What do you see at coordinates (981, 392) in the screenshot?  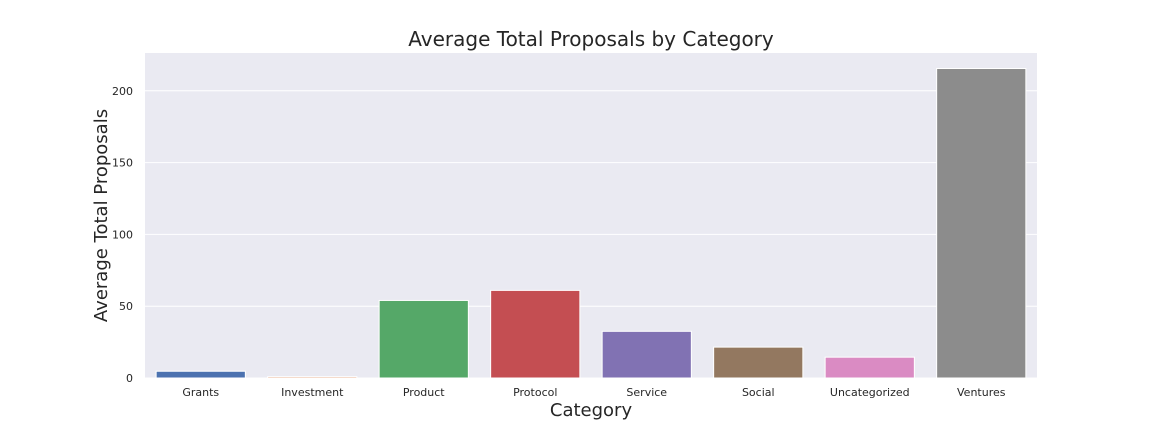 I see `x-tick-label: Ventures` at bounding box center [981, 392].